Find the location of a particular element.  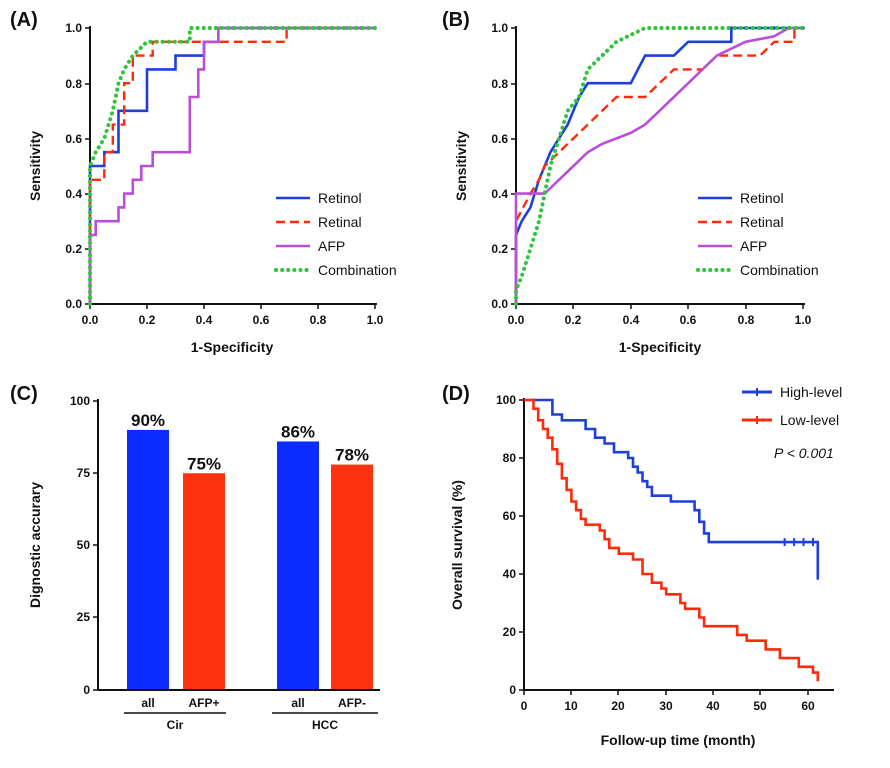

y-tick-label: 50 is located at coordinates (84, 545).